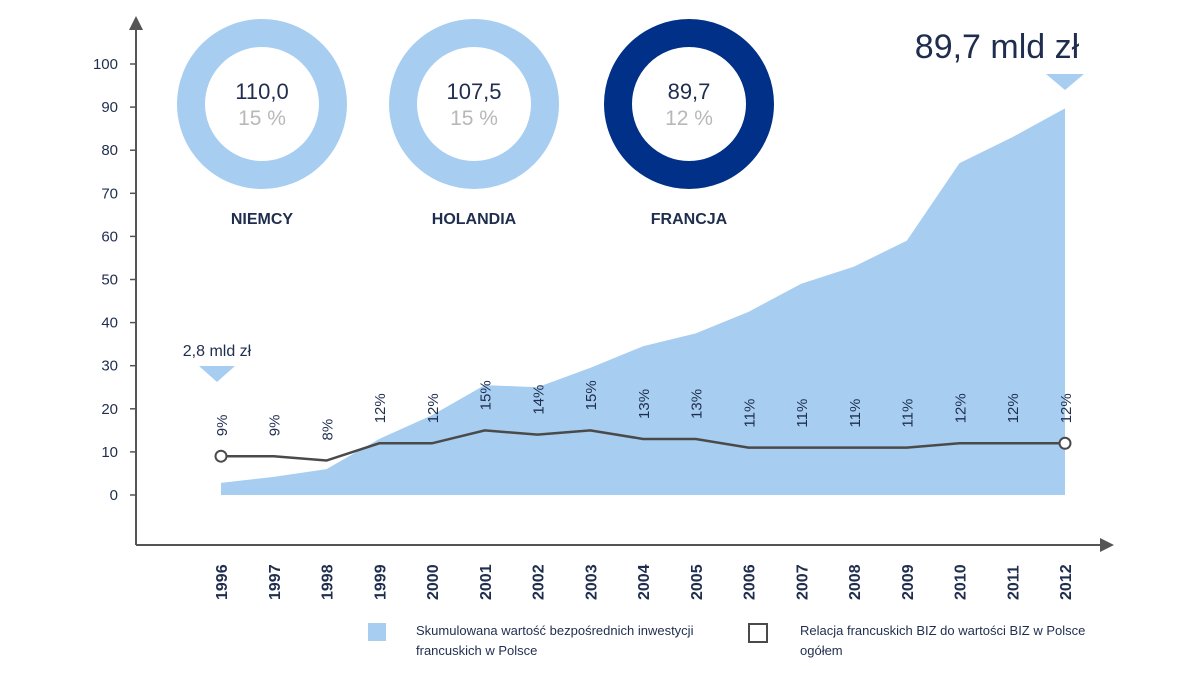 The width and height of the screenshot is (1200, 675). Describe the element at coordinates (908, 582) in the screenshot. I see `x-tick-label: 2009` at that location.